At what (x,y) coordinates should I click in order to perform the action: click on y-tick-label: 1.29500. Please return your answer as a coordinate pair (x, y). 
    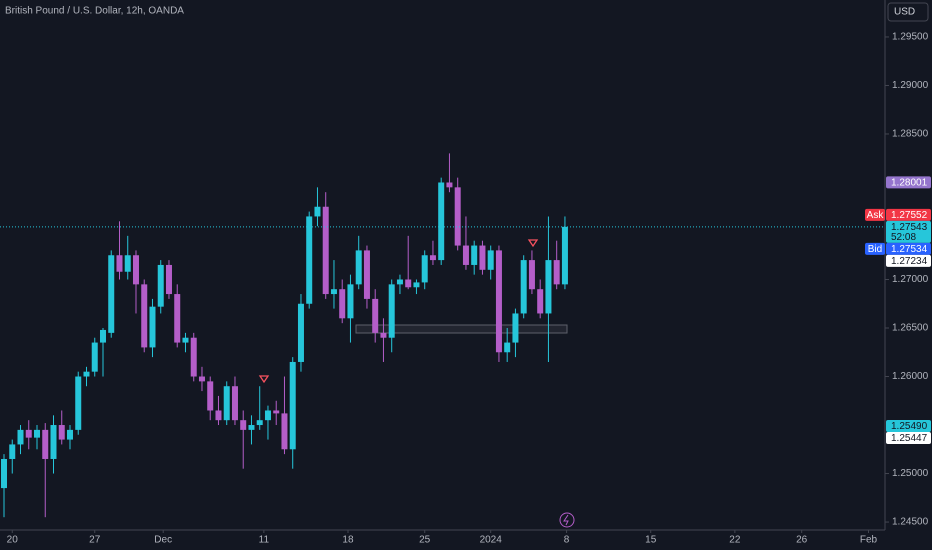
    Looking at the image, I should click on (910, 37).